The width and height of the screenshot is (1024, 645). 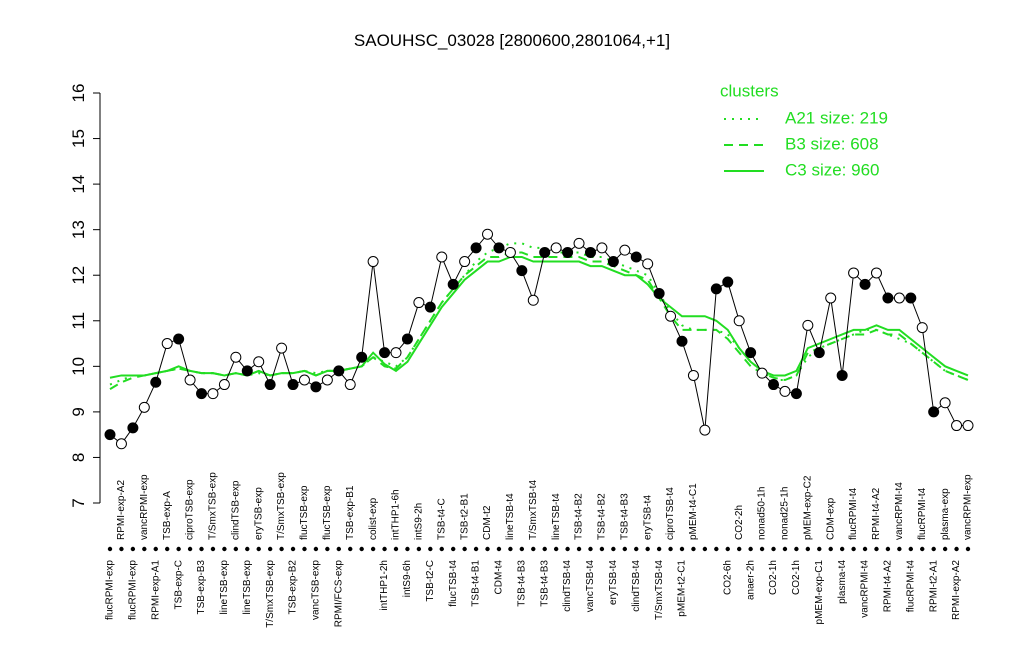 I want to click on x-tick-label: nonad25-1h, so click(x=785, y=513).